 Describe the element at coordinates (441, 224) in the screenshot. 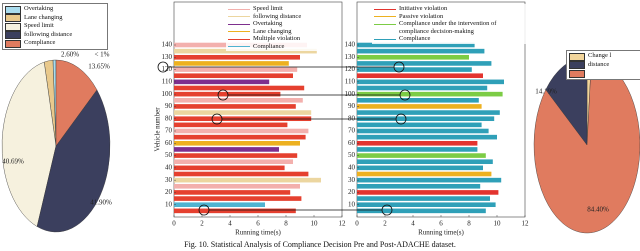

I see `x-tick-label: 6` at that location.